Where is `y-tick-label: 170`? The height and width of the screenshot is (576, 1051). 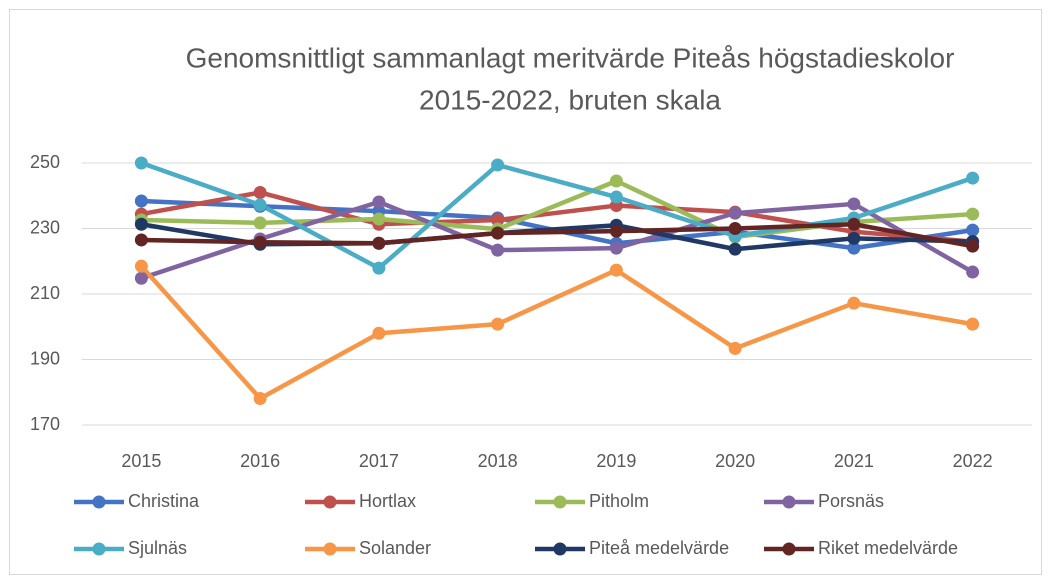
y-tick-label: 170 is located at coordinates (45, 424).